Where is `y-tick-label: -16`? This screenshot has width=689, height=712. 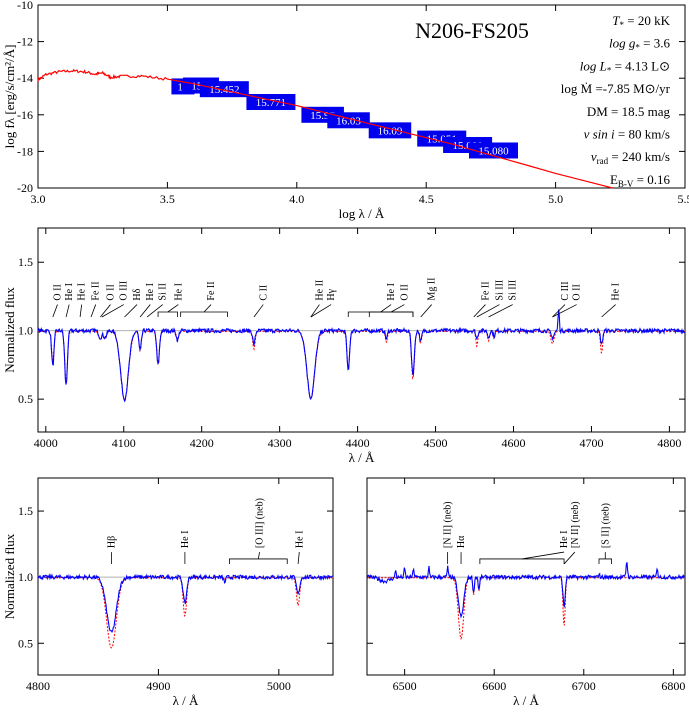
y-tick-label: -16 is located at coordinates (25, 115).